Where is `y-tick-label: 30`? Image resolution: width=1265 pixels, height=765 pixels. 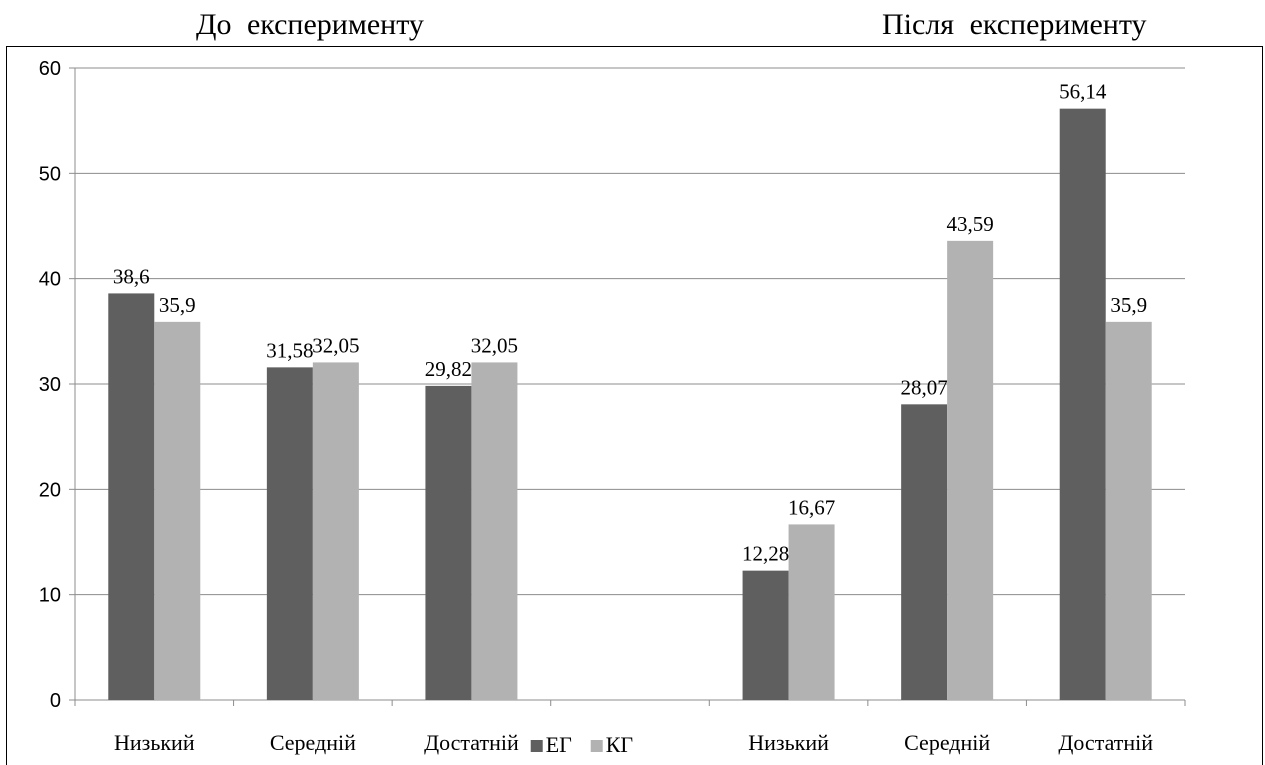
y-tick-label: 30 is located at coordinates (50, 385).